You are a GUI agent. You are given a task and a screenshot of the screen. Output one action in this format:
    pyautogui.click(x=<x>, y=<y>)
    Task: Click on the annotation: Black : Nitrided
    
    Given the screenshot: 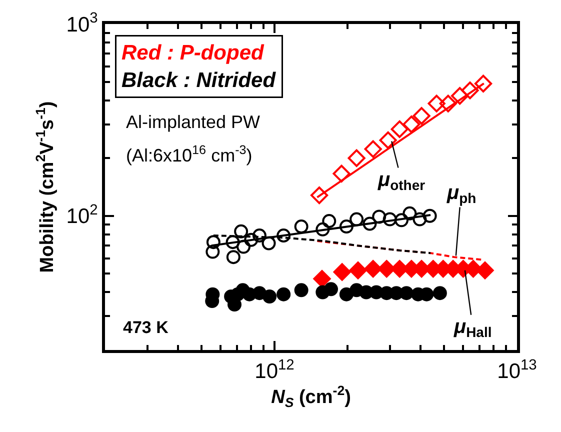 What is the action you would take?
    pyautogui.click(x=199, y=80)
    